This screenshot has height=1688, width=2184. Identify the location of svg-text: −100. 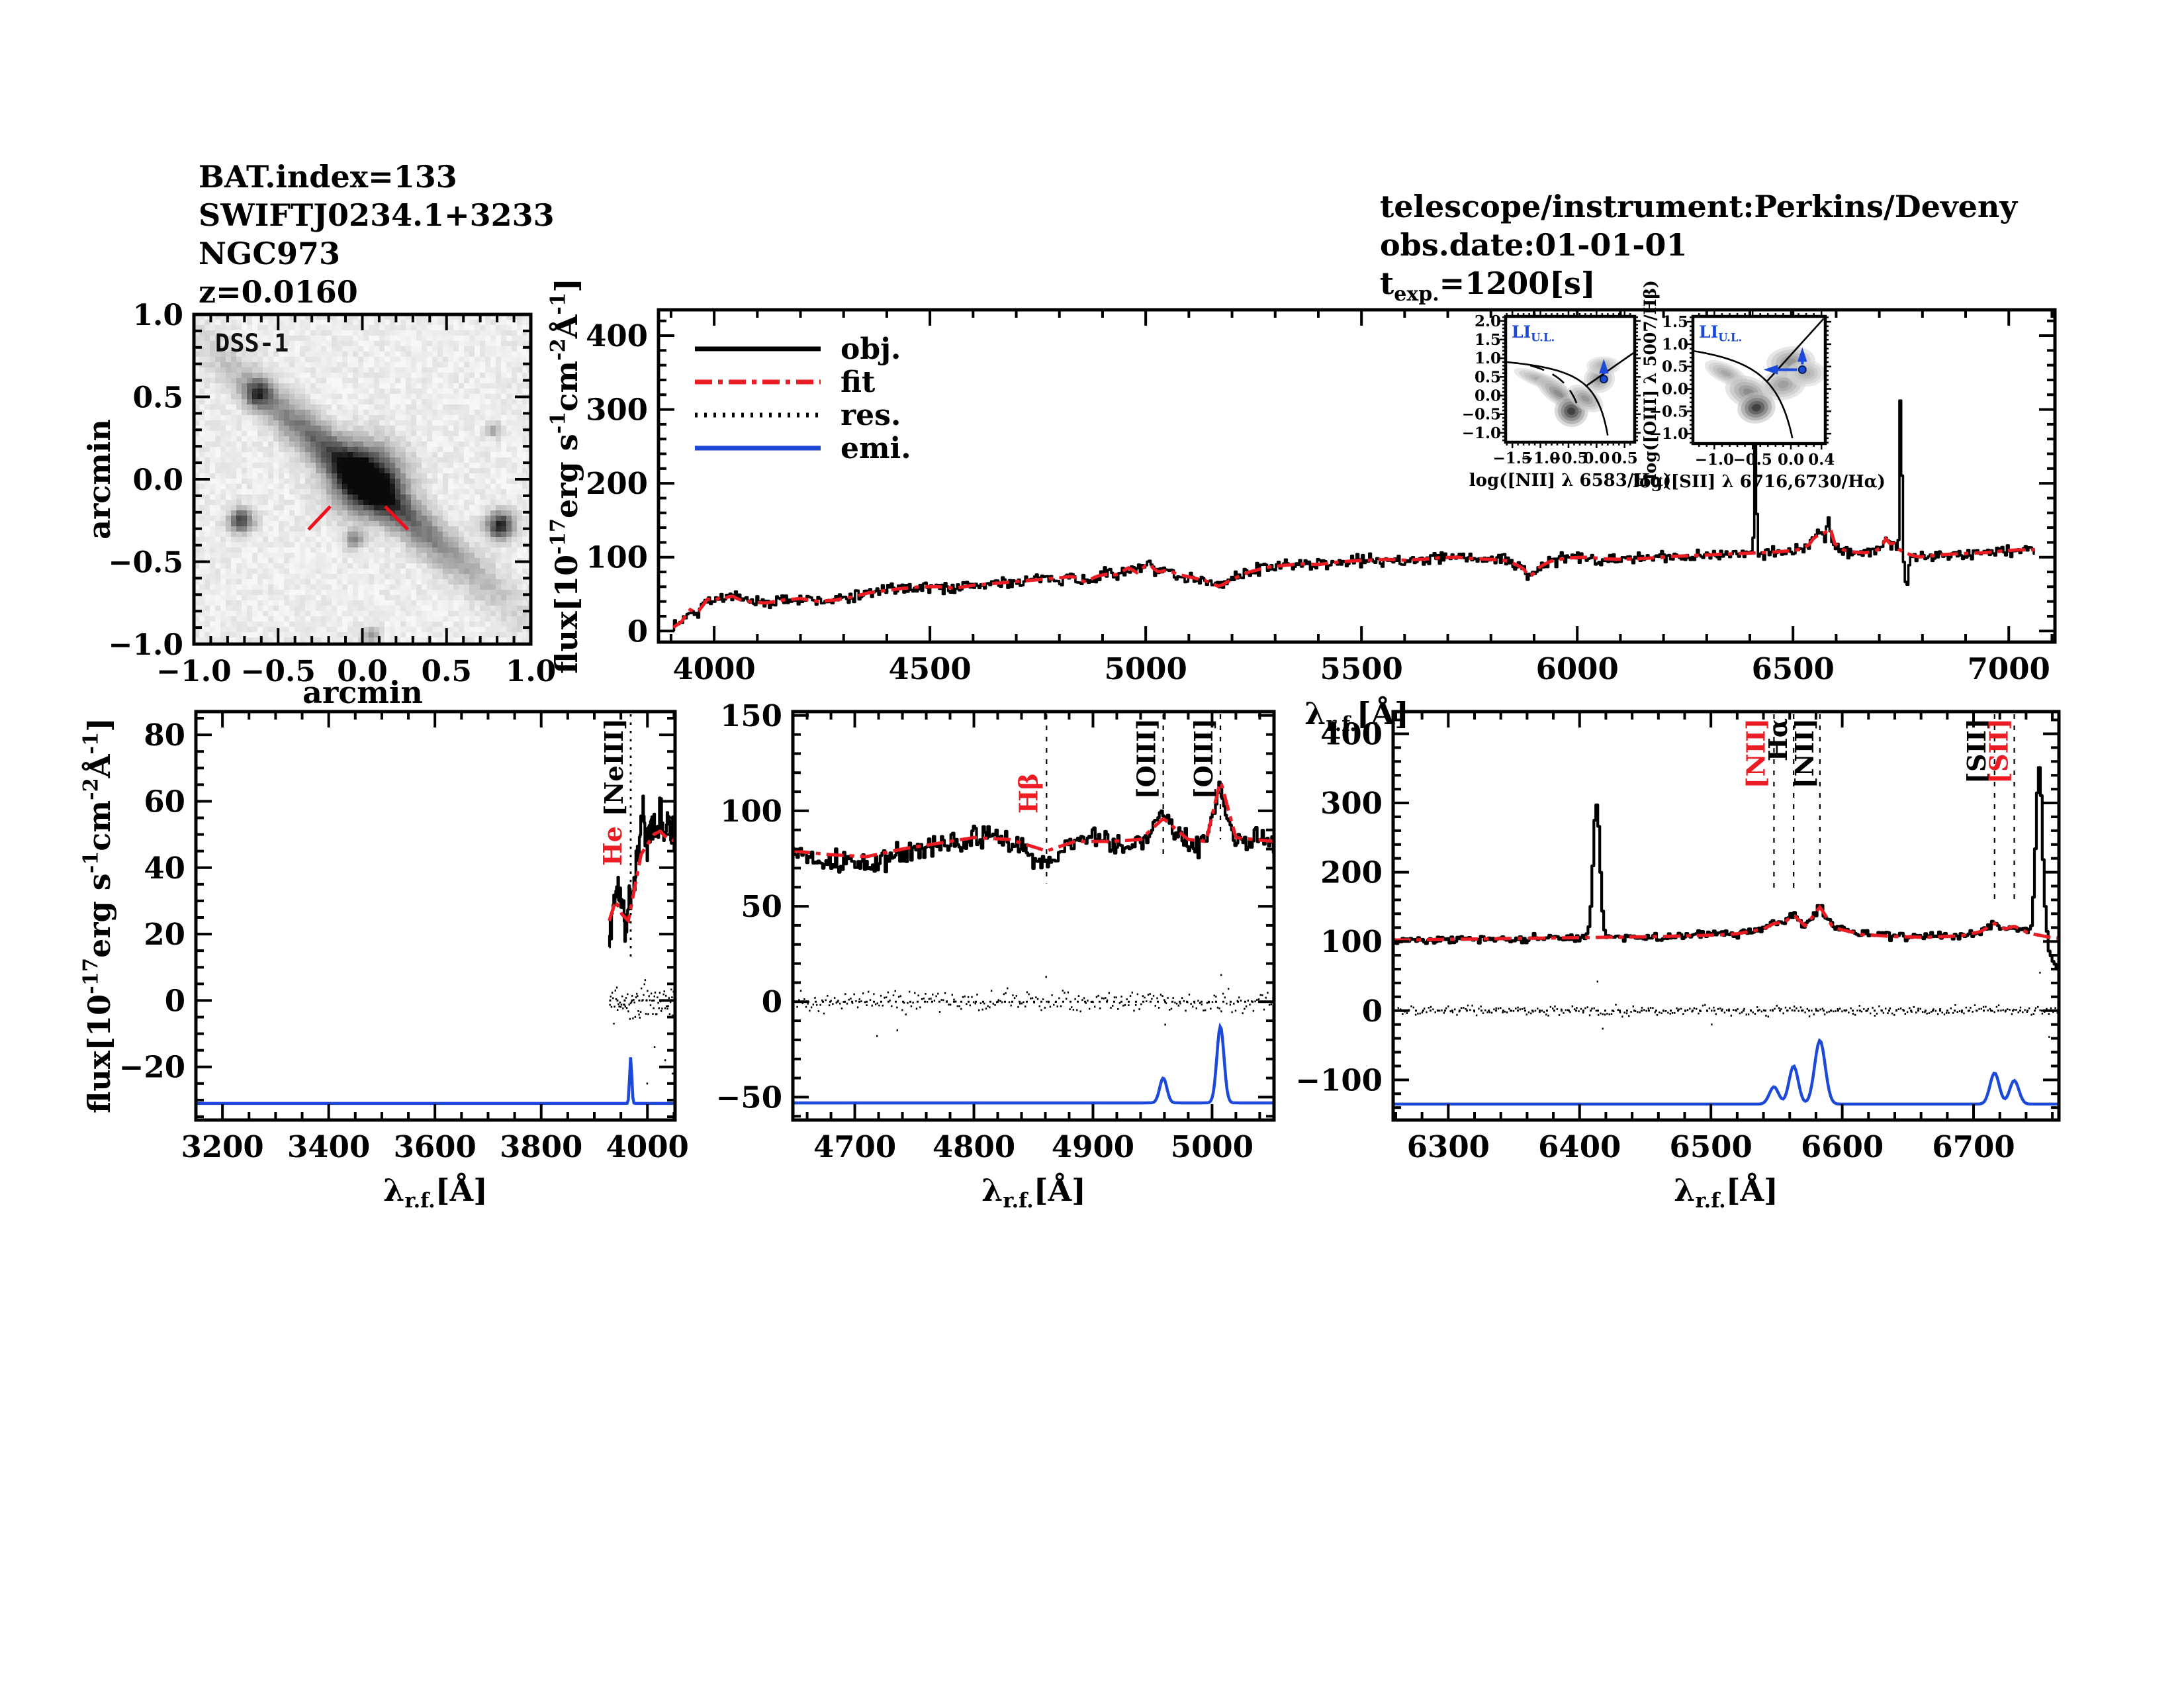
(1339, 1080).